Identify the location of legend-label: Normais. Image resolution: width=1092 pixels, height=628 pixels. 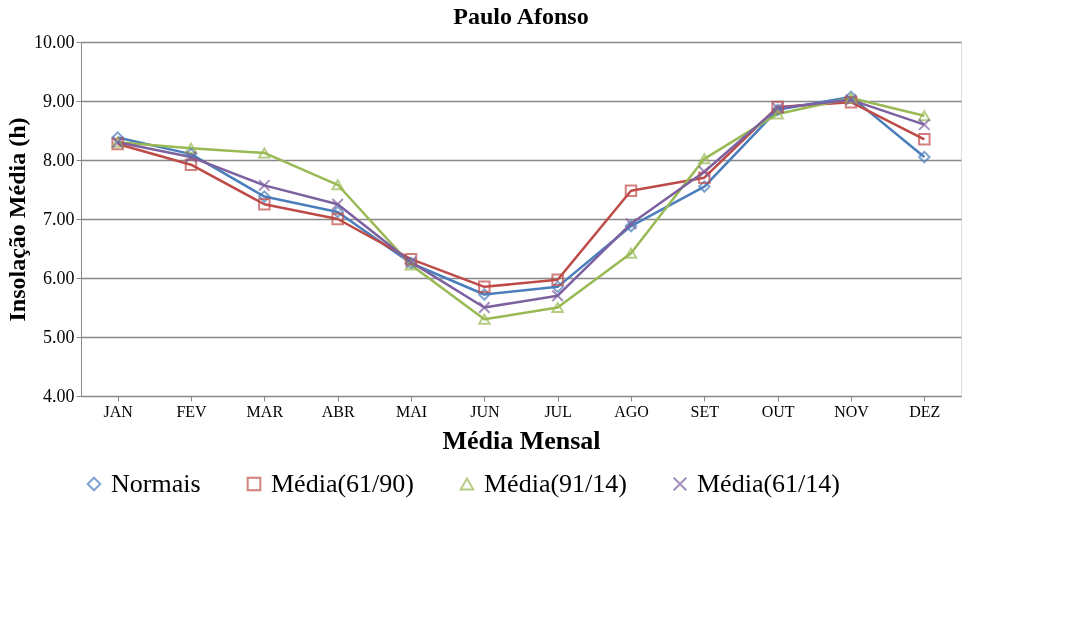
(156, 483).